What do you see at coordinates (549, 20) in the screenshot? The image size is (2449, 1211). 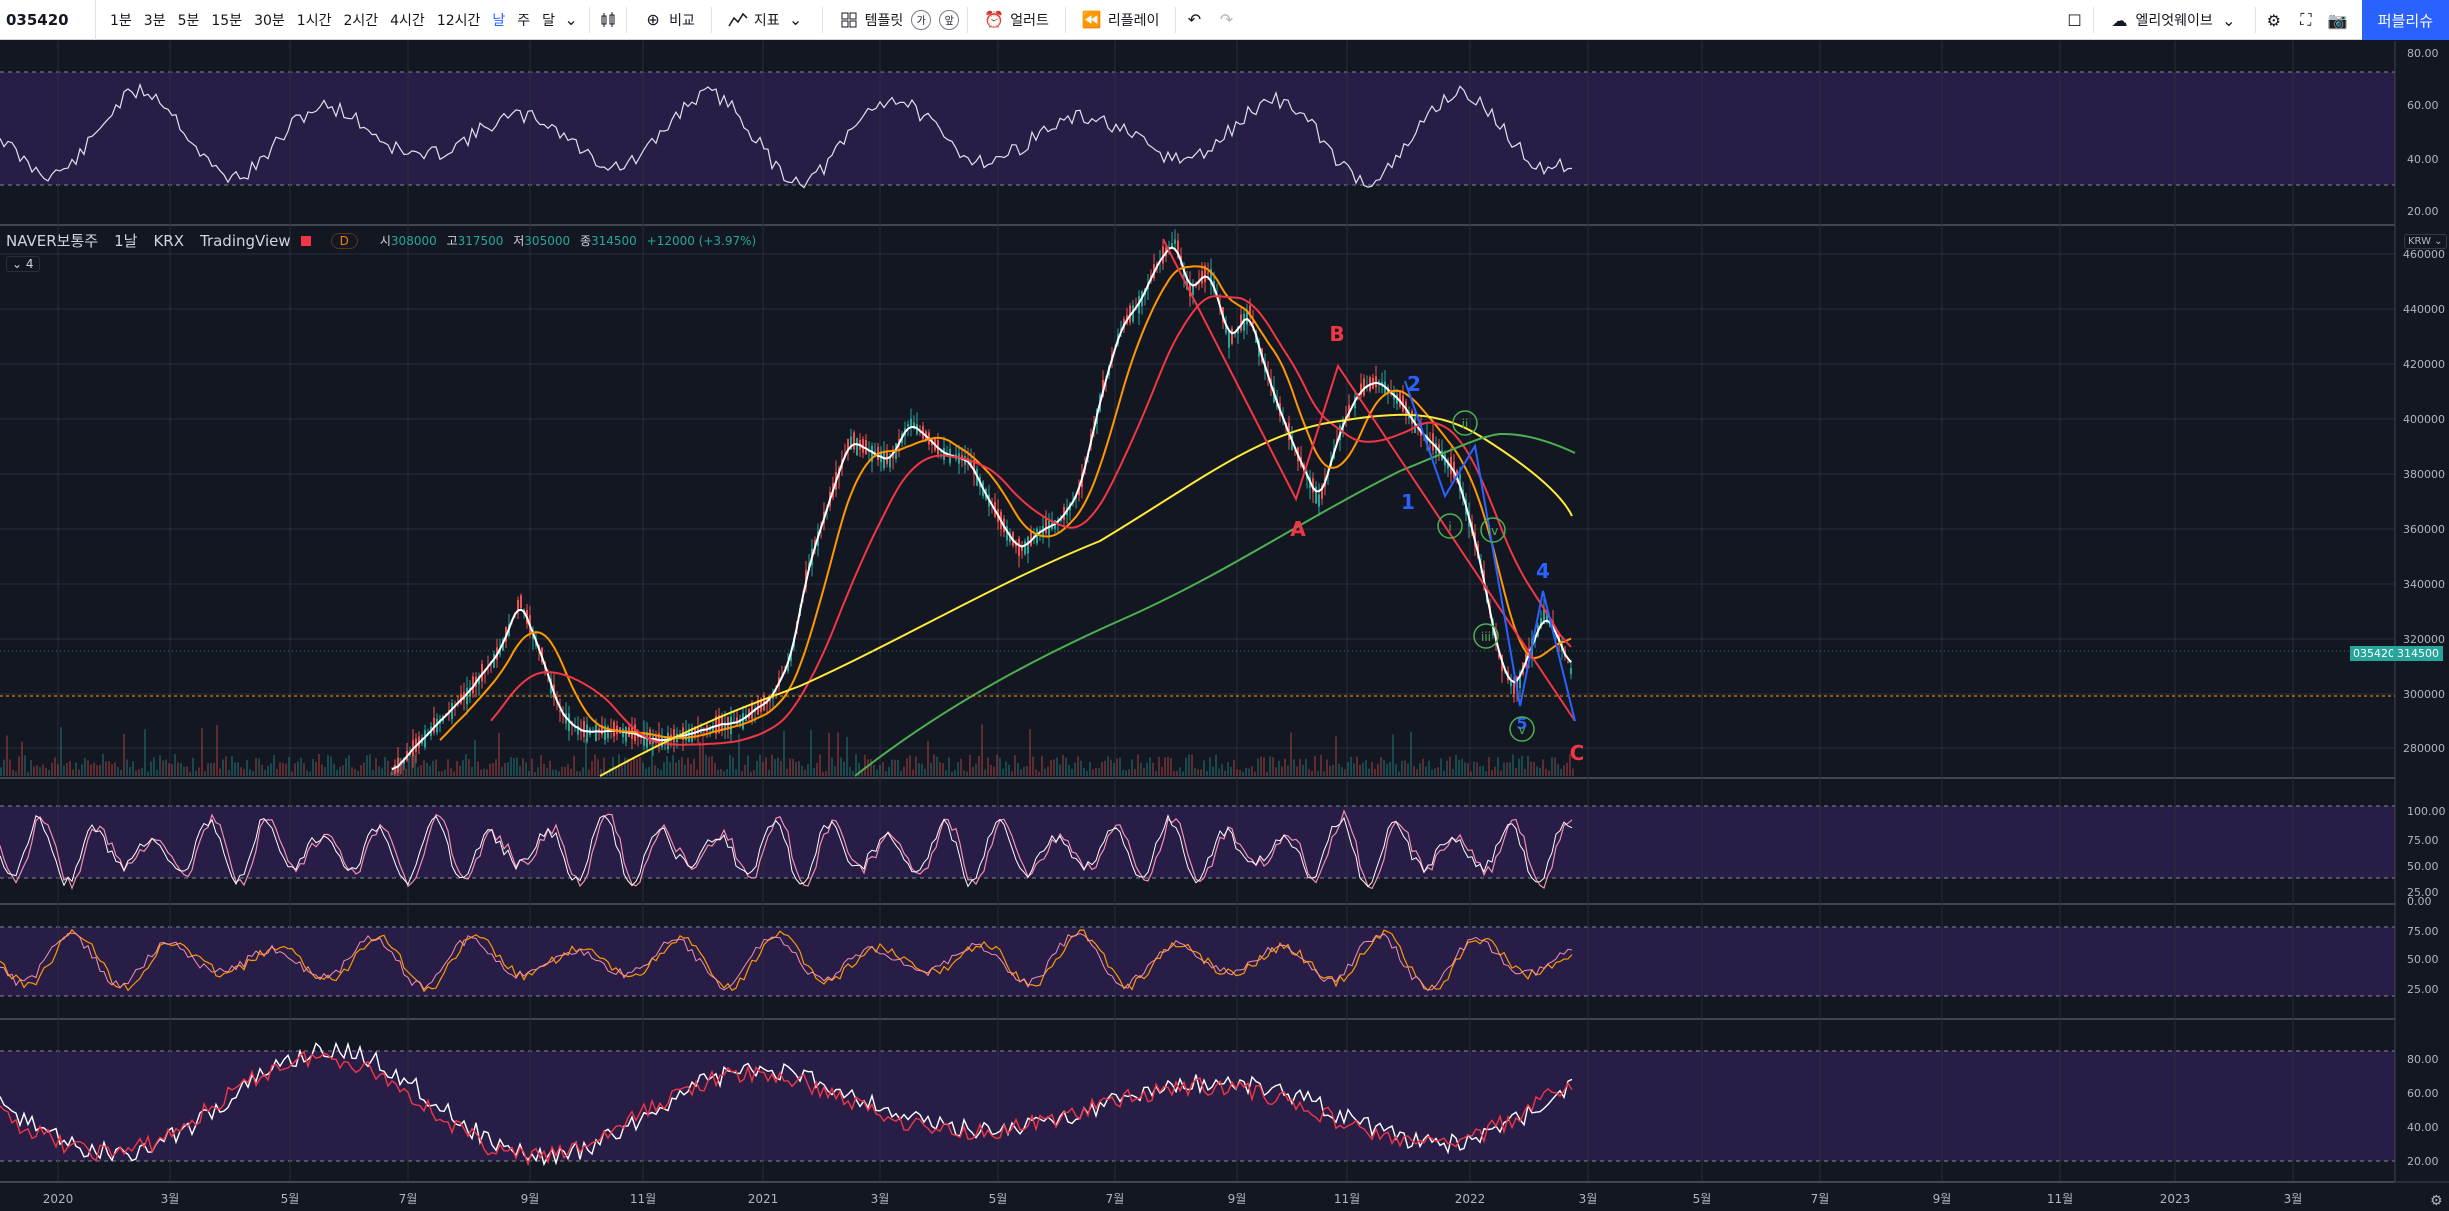 I see `interval-11: 달` at bounding box center [549, 20].